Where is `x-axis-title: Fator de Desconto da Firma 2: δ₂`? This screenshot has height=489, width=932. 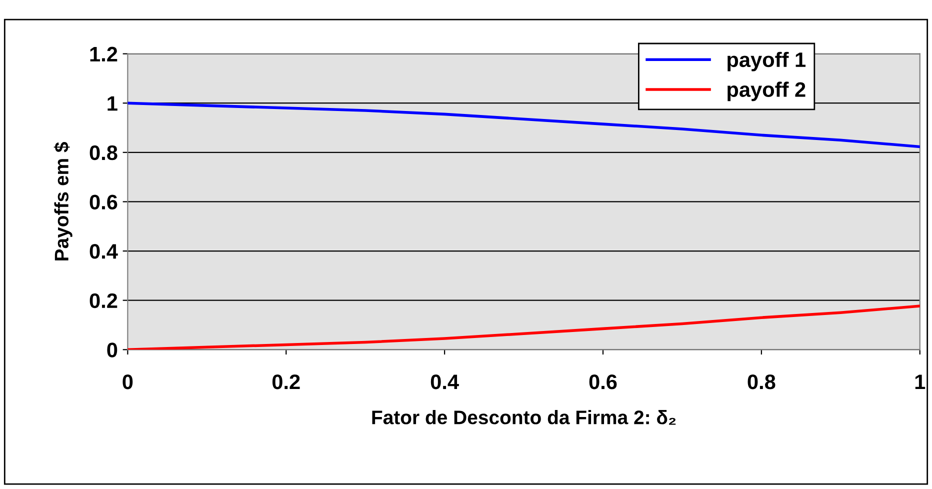 x-axis-title: Fator de Desconto da Firma 2: δ₂ is located at coordinates (524, 417).